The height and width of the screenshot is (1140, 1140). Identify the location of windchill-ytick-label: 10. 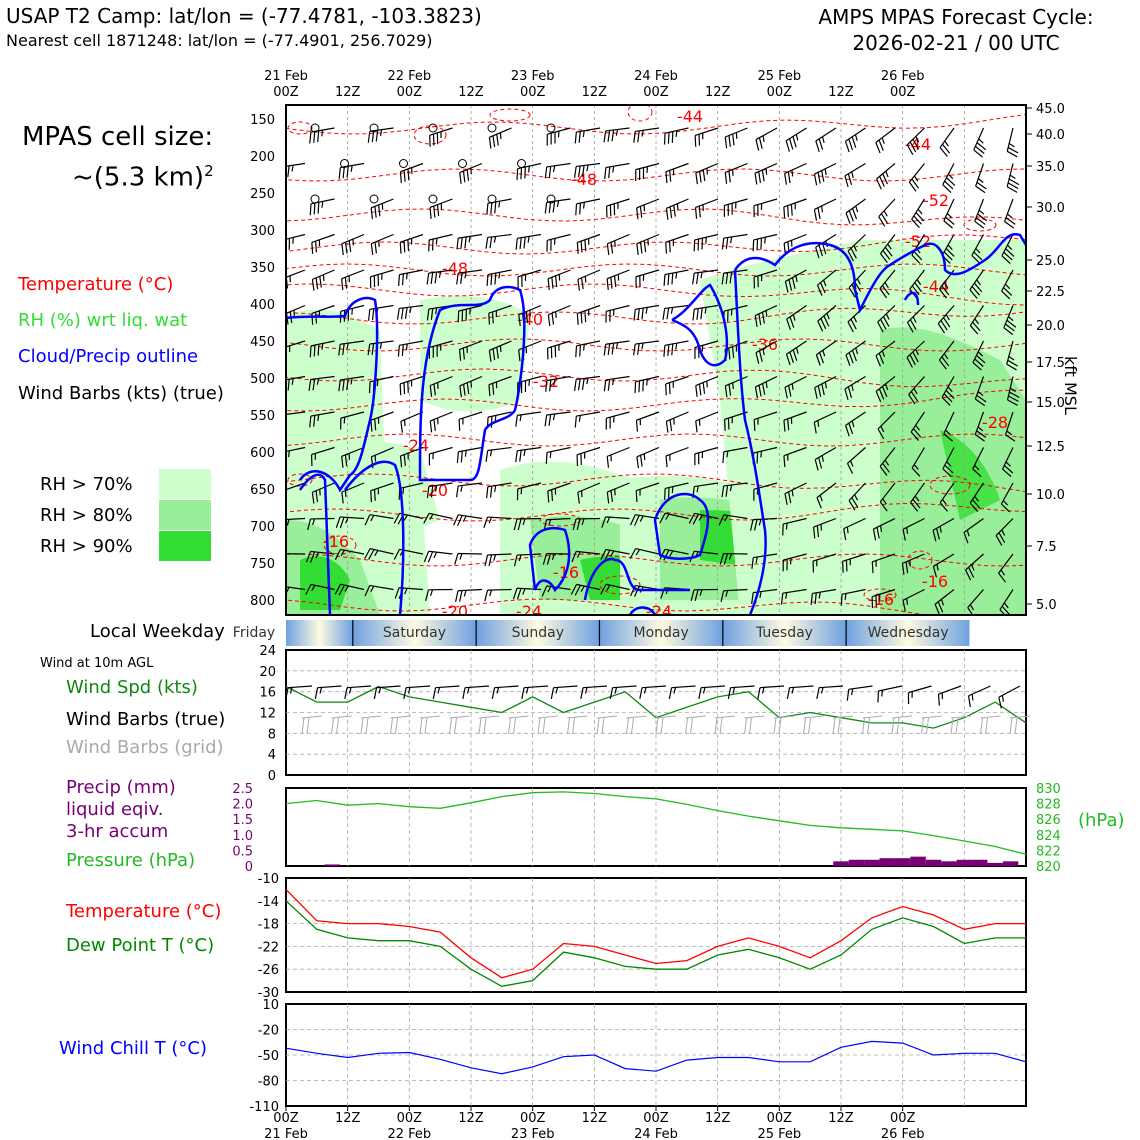
(270, 1005).